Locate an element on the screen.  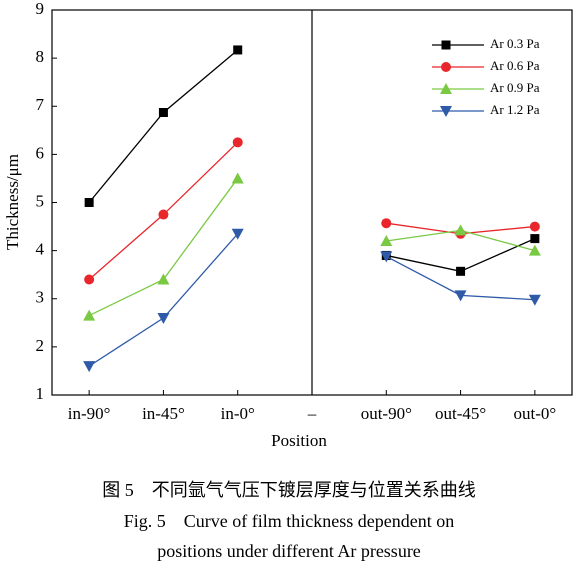
x-tick-label: out-0° is located at coordinates (535, 413).